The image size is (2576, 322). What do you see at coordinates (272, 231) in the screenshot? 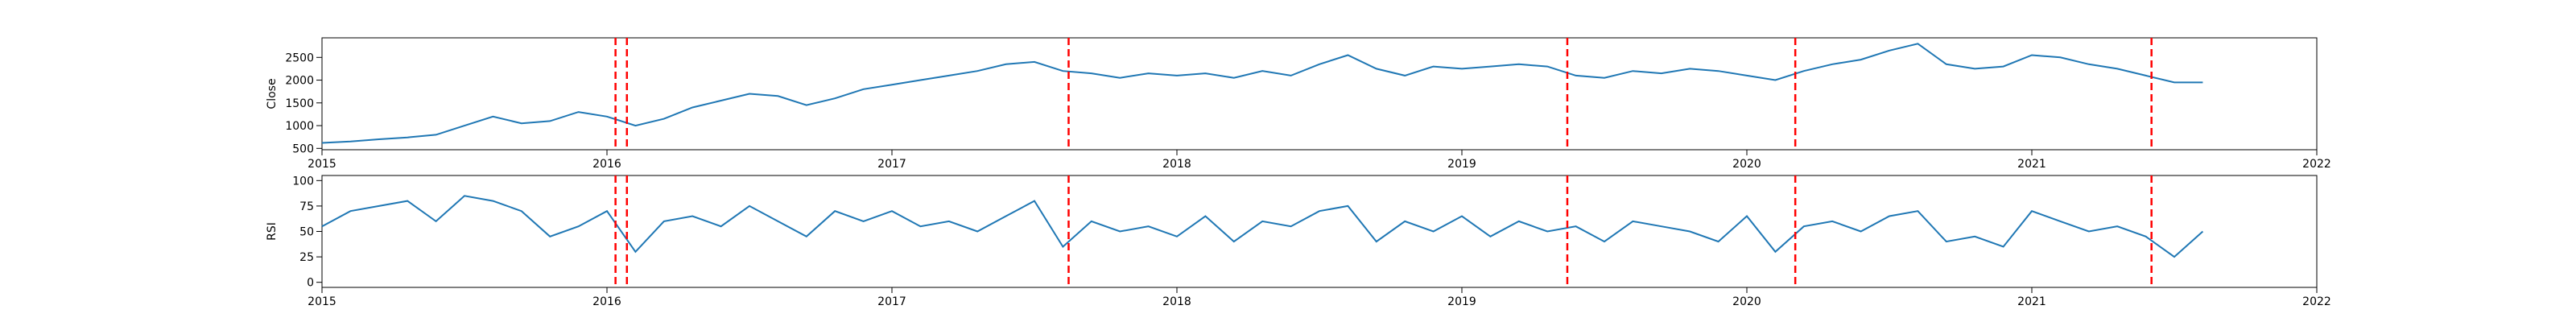
I see `y-axis-label: RSI` at bounding box center [272, 231].